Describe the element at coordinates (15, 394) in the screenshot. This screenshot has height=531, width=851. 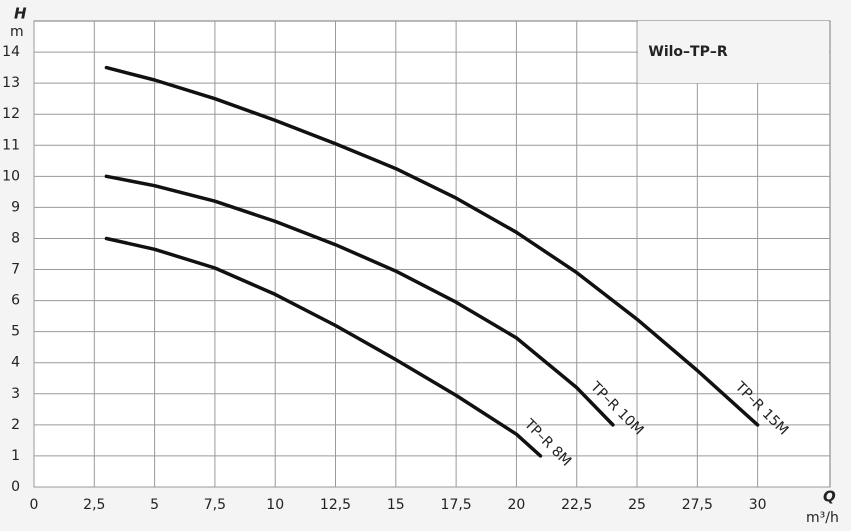
I see `y-tick-label: 3` at that location.